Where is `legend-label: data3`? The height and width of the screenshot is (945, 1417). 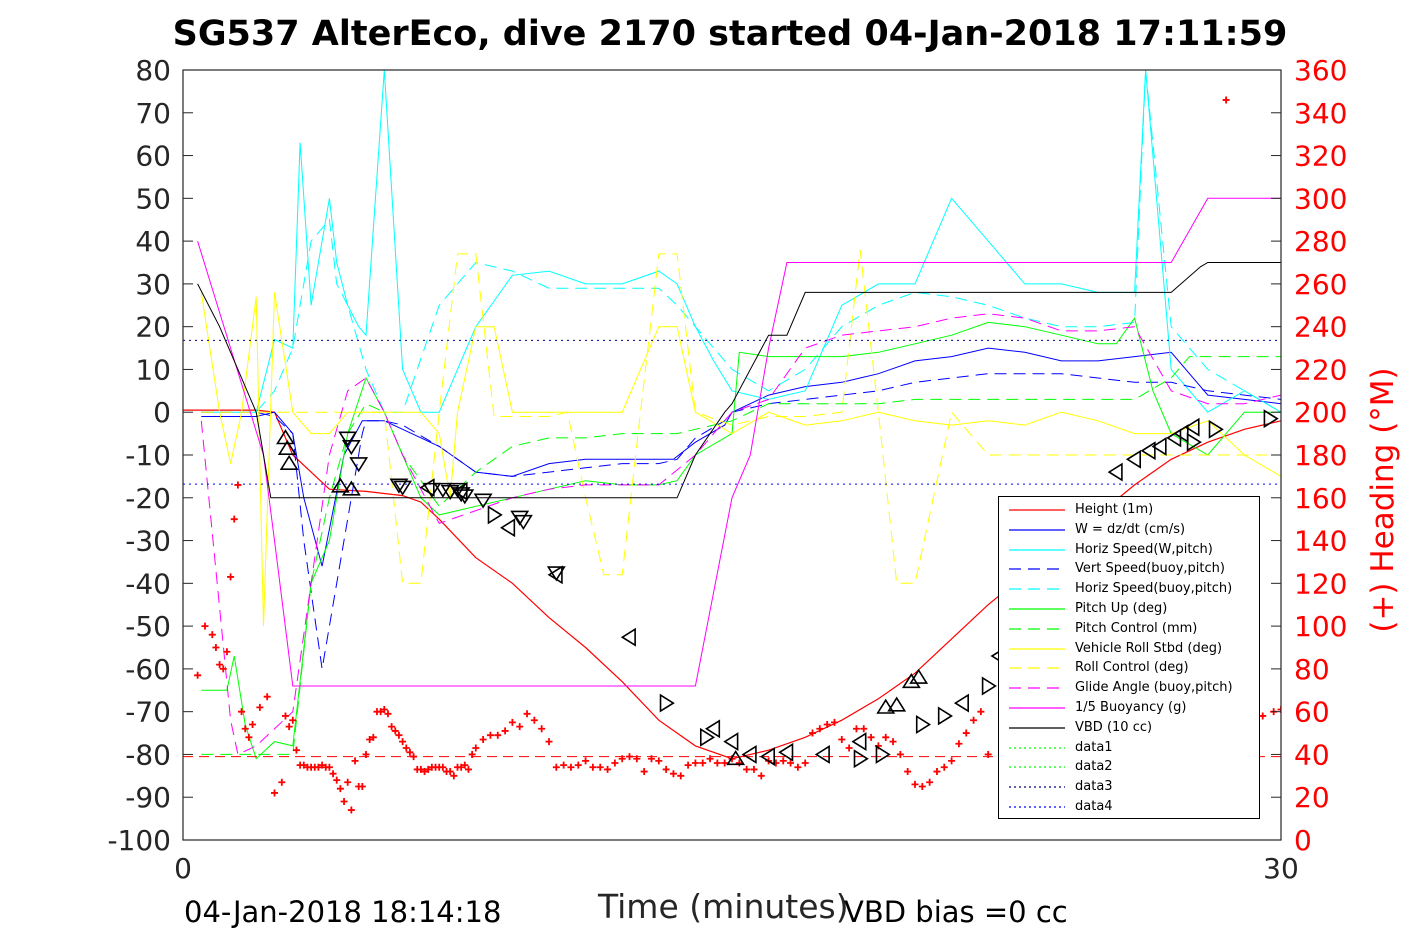 legend-label: data3 is located at coordinates (1094, 787).